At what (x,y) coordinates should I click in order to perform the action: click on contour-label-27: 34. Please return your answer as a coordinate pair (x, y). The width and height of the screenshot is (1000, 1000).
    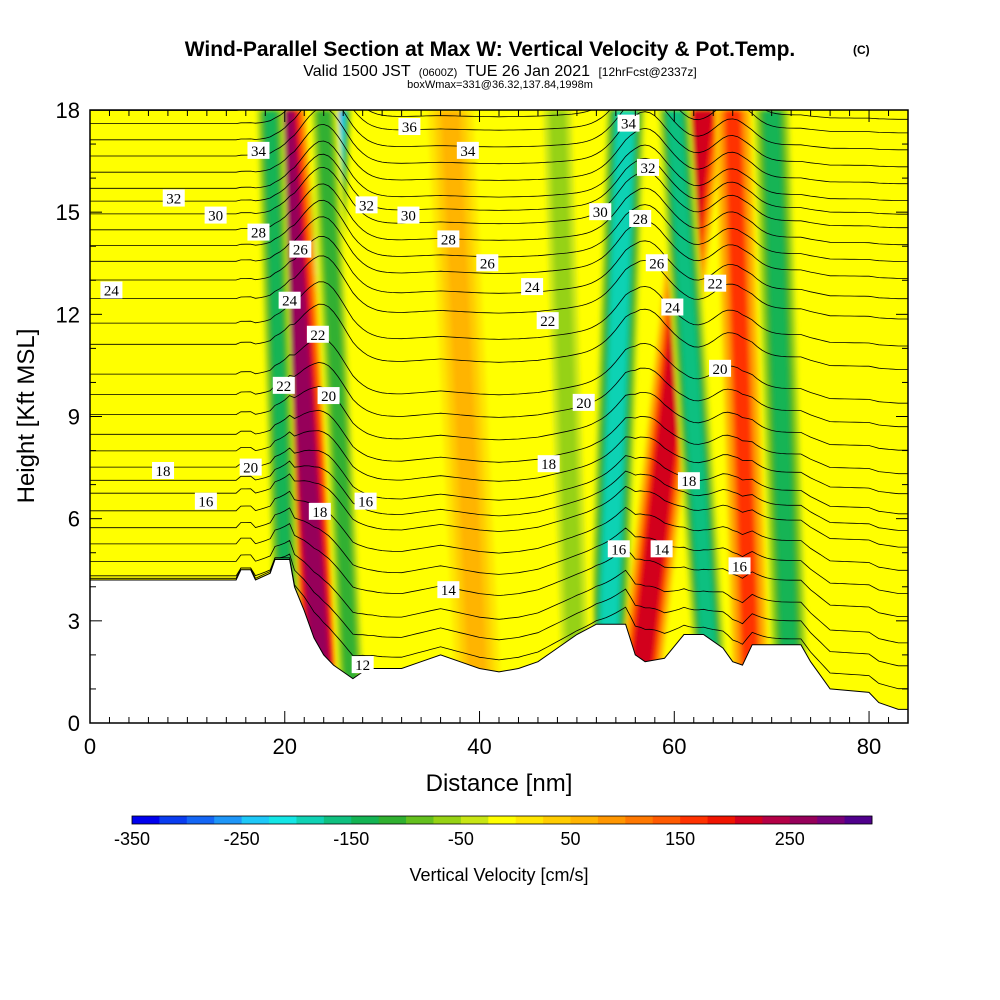
    Looking at the image, I should click on (628, 123).